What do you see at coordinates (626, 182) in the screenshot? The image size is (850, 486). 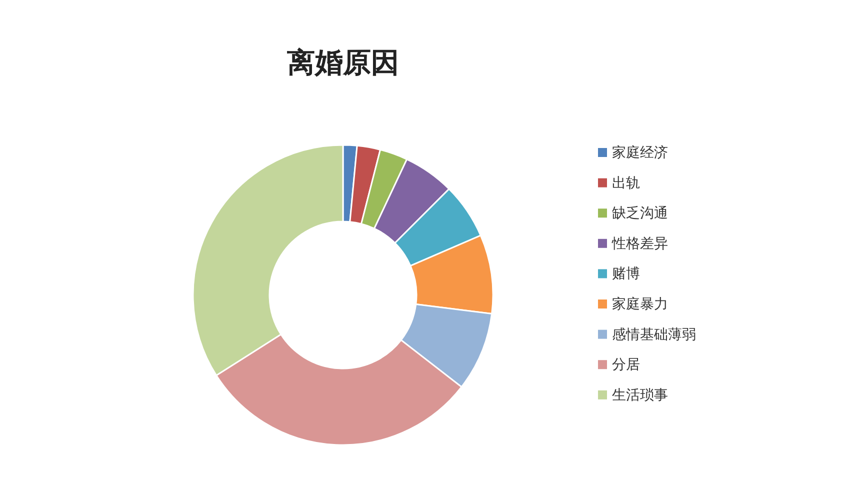 I see `legend-label: 出轨` at bounding box center [626, 182].